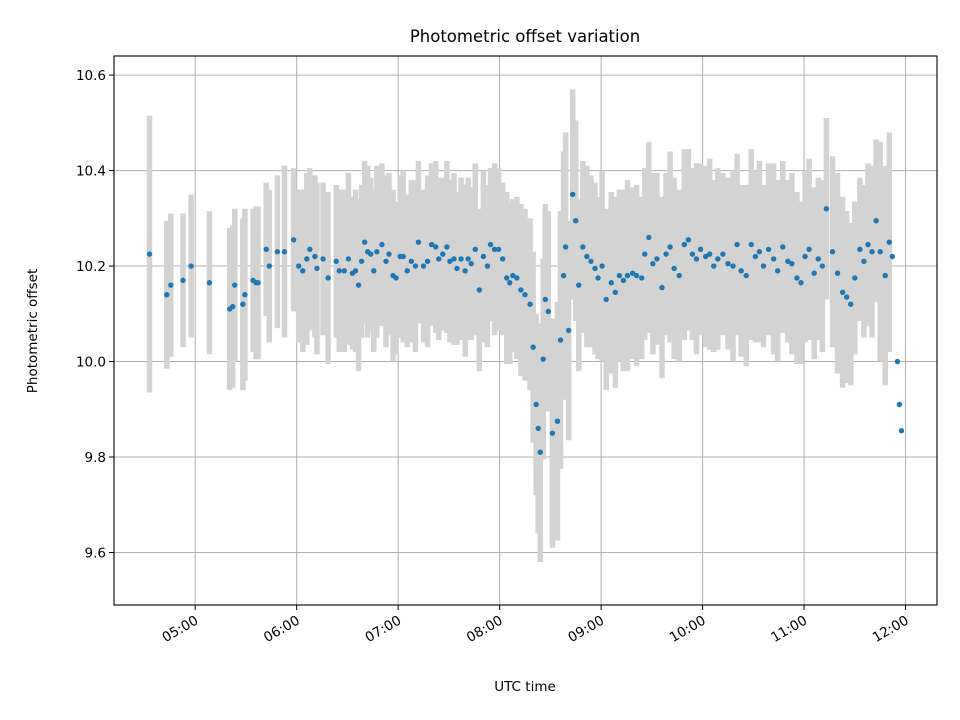 The image size is (960, 720). Describe the element at coordinates (525, 36) in the screenshot. I see `chart-title: Photometric offset variation` at that location.